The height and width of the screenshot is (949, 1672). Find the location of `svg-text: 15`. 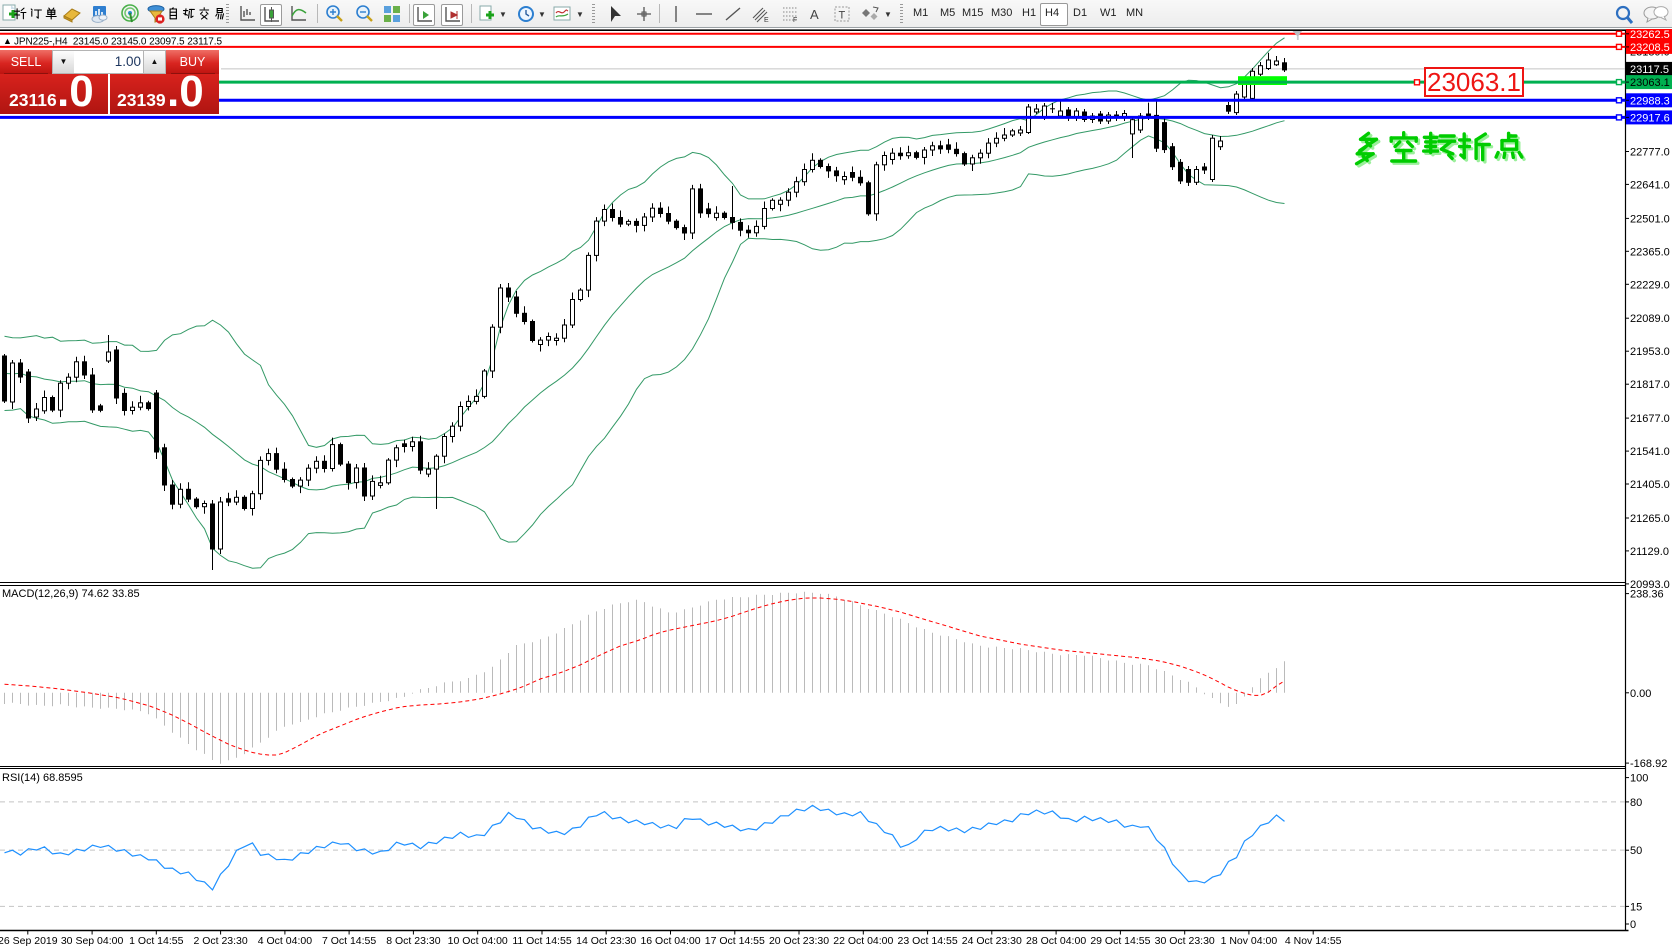

svg-text: 15 is located at coordinates (1636, 907).